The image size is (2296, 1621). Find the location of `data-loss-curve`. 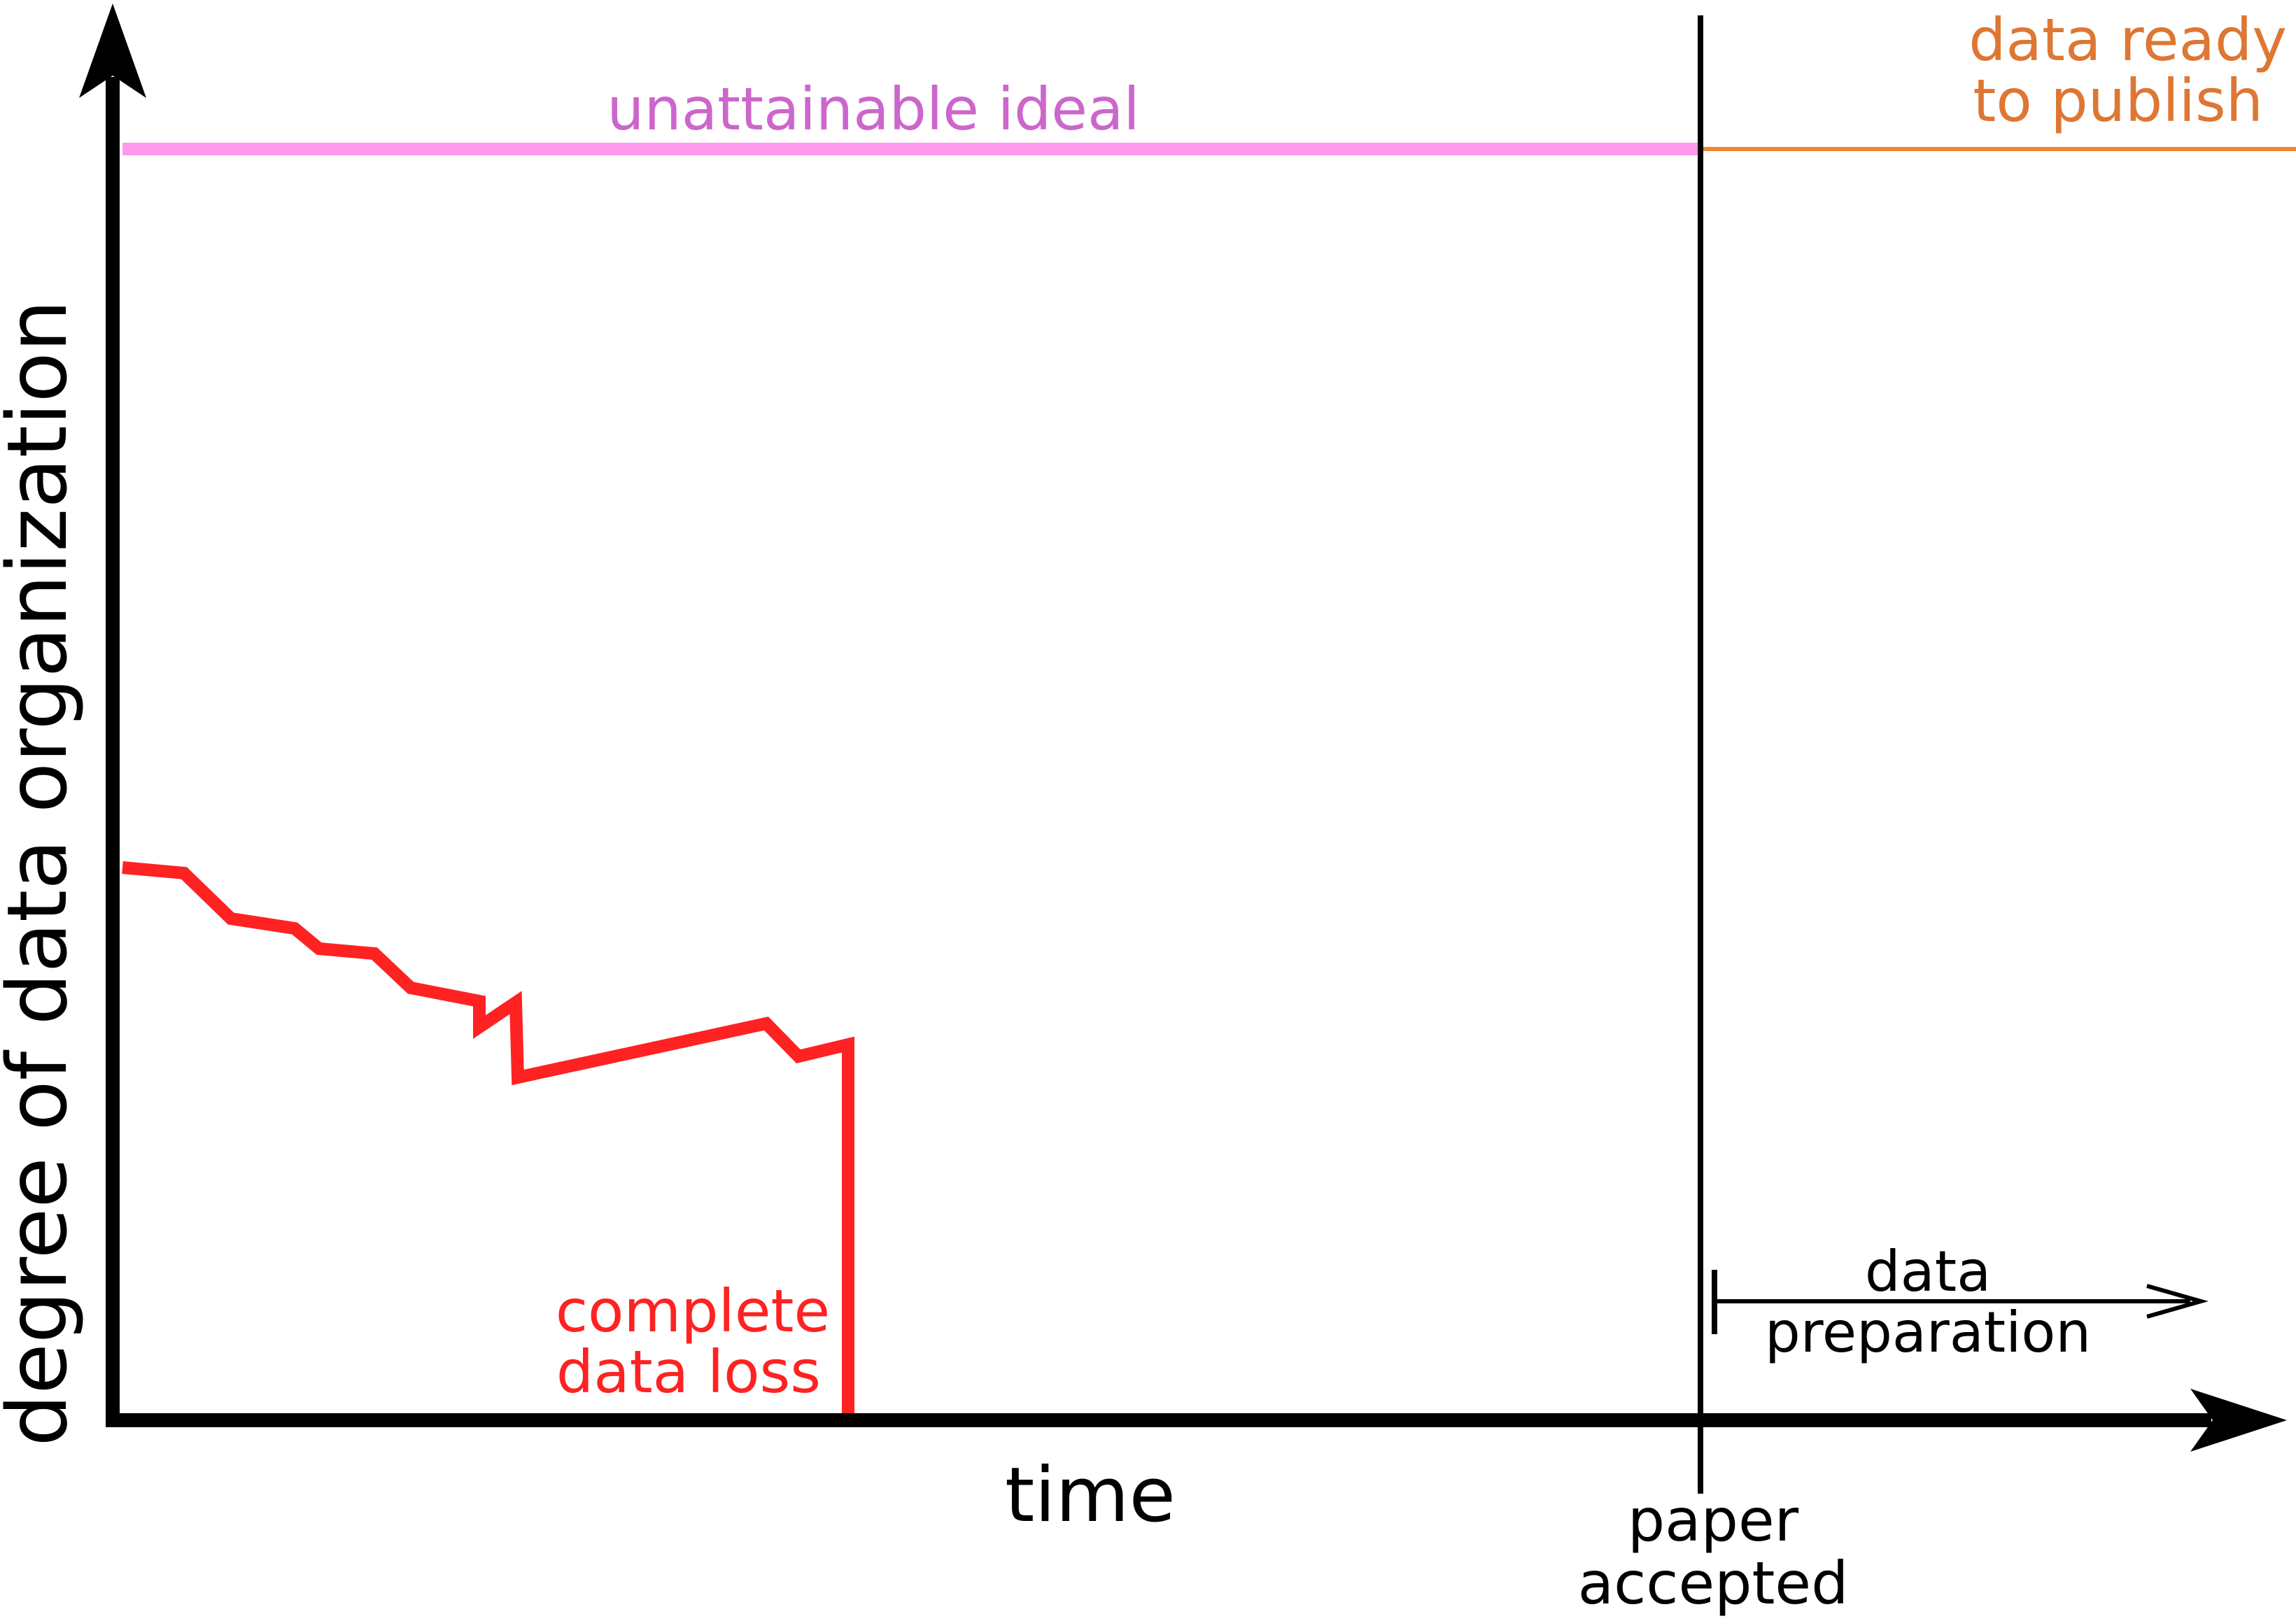

data-loss-curve is located at coordinates (488, 1139).